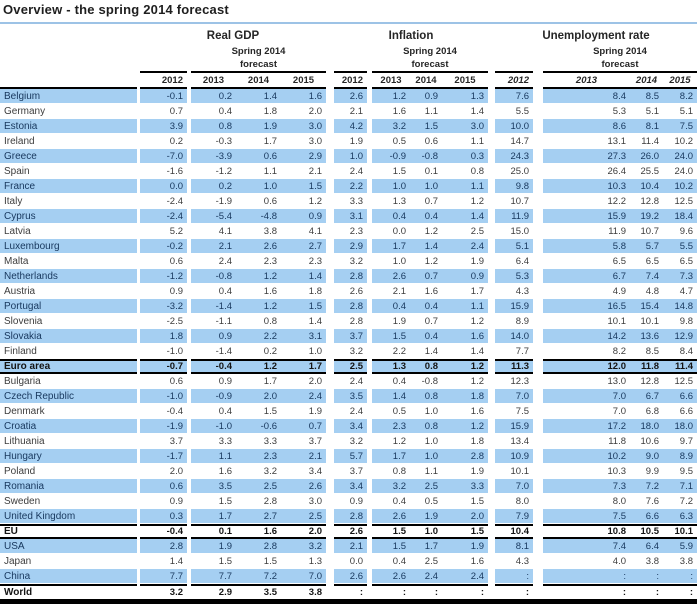 The image size is (697, 605). What do you see at coordinates (391, 426) in the screenshot?
I see `cell-inflation-2013: 2.3` at bounding box center [391, 426].